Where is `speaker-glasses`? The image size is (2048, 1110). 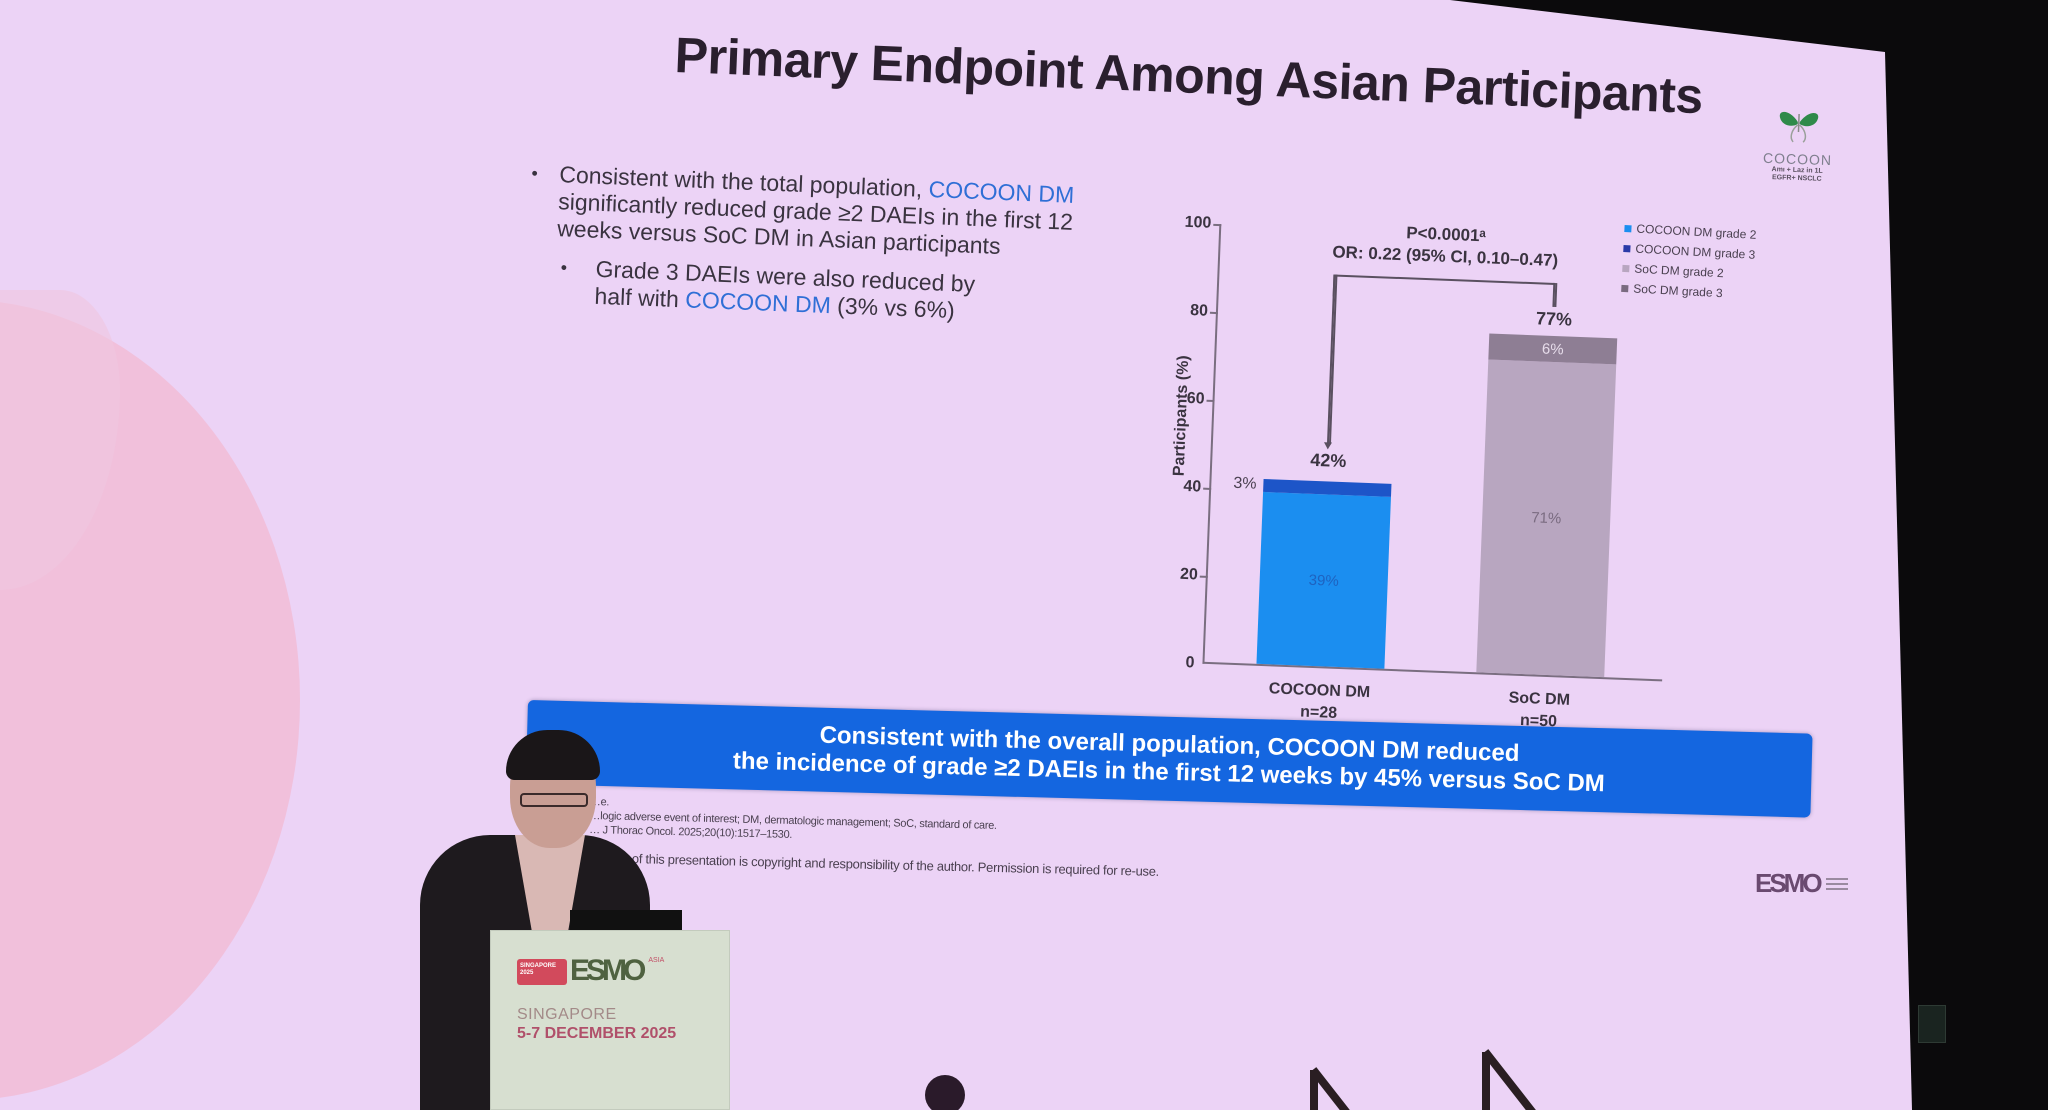 speaker-glasses is located at coordinates (554, 800).